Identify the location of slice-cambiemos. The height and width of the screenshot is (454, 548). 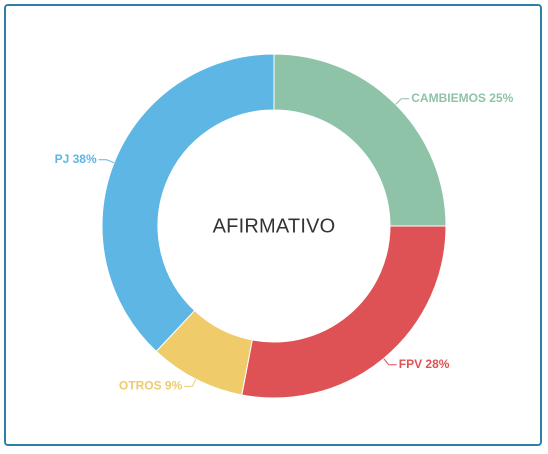
(360, 140).